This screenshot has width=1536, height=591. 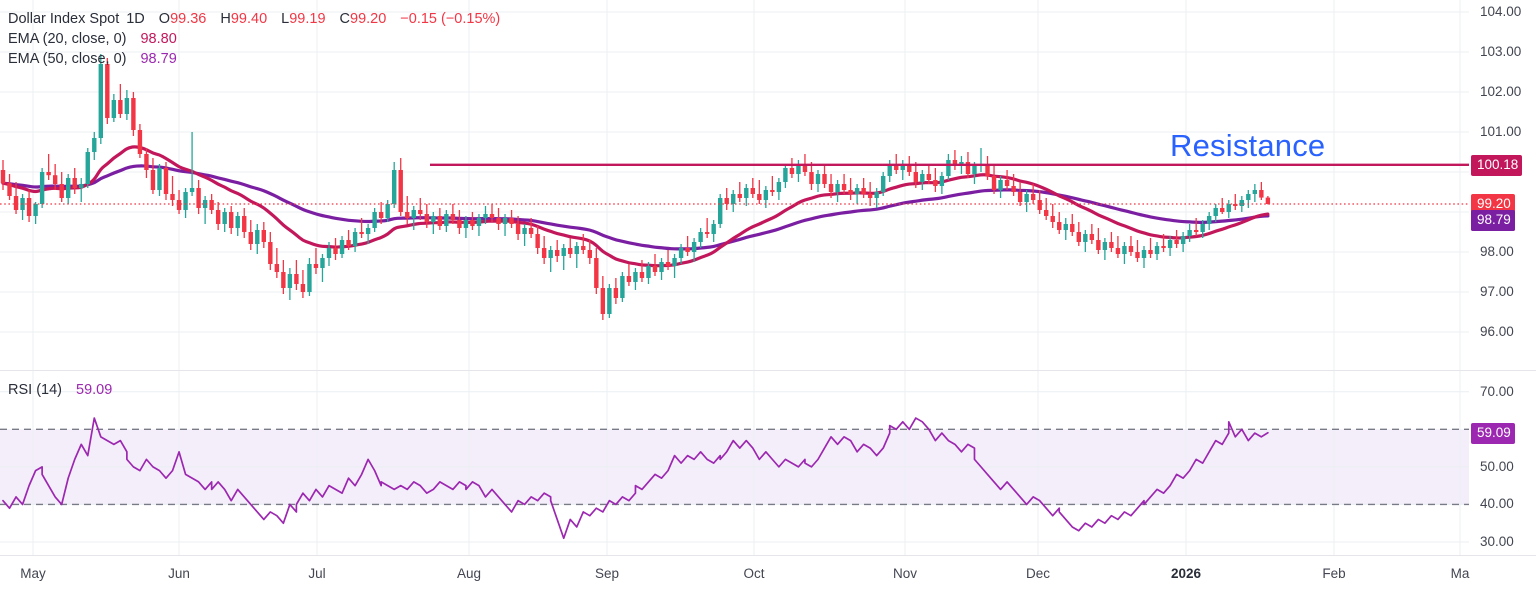 What do you see at coordinates (1460, 573) in the screenshot?
I see `time-axis-label: Ma` at bounding box center [1460, 573].